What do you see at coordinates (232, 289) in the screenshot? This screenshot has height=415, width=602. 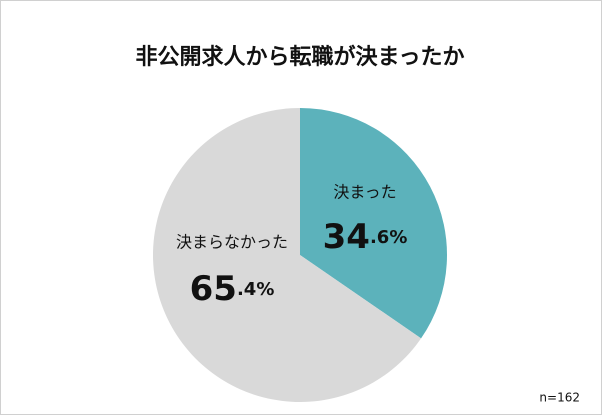 I see `value-label: 65.4%` at bounding box center [232, 289].